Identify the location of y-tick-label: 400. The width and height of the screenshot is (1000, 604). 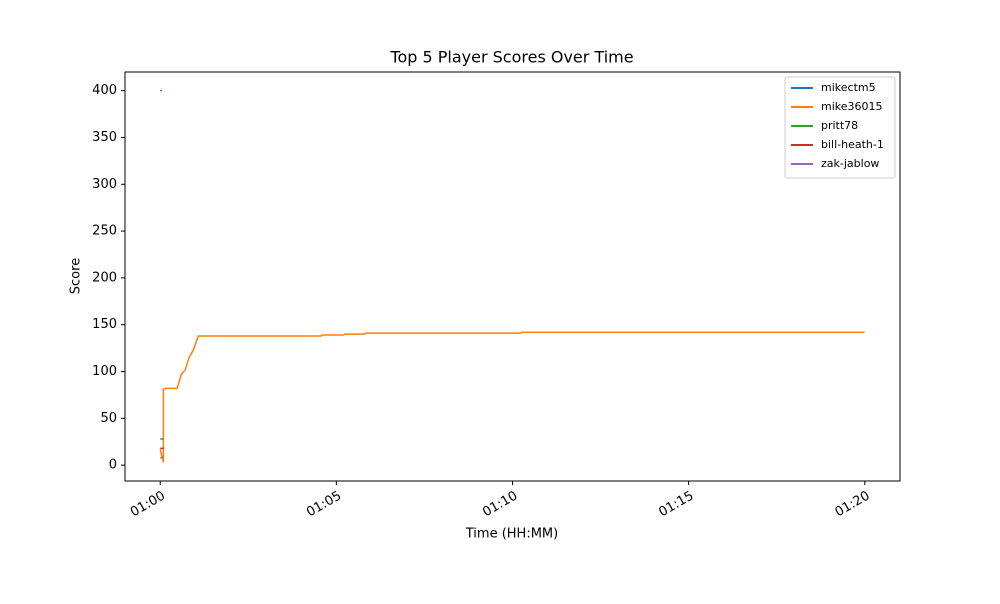
(104, 90).